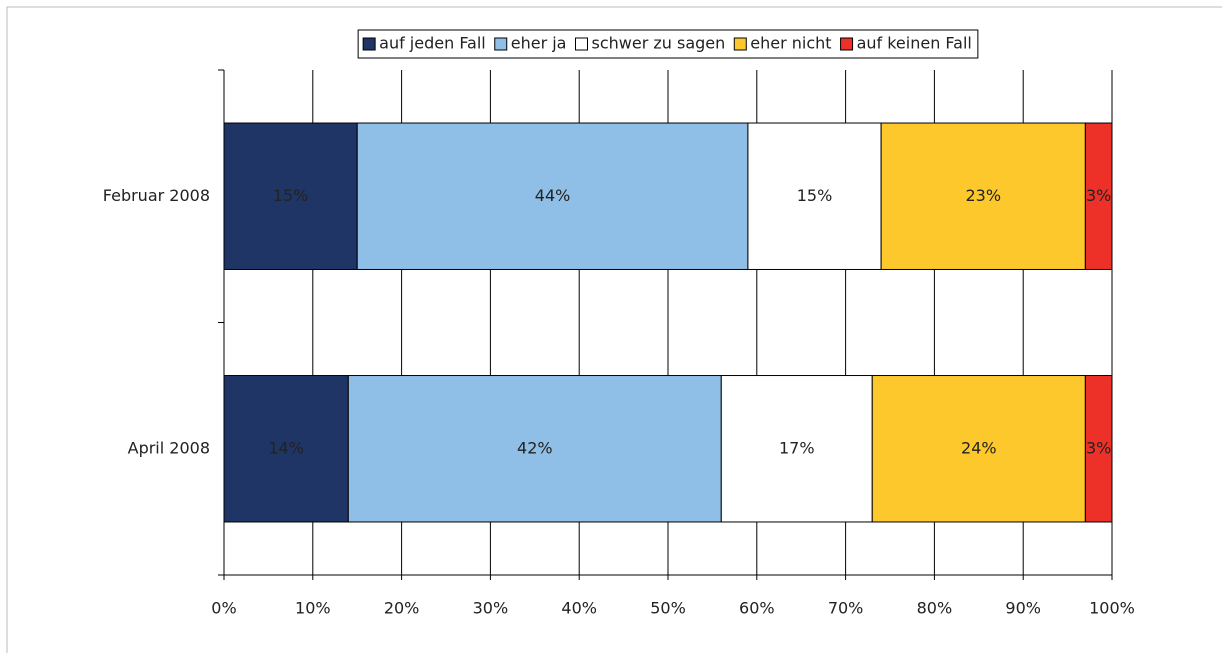 Image resolution: width=1222 pixels, height=653 pixels. What do you see at coordinates (402, 608) in the screenshot?
I see `x-tick-label: 20%` at bounding box center [402, 608].